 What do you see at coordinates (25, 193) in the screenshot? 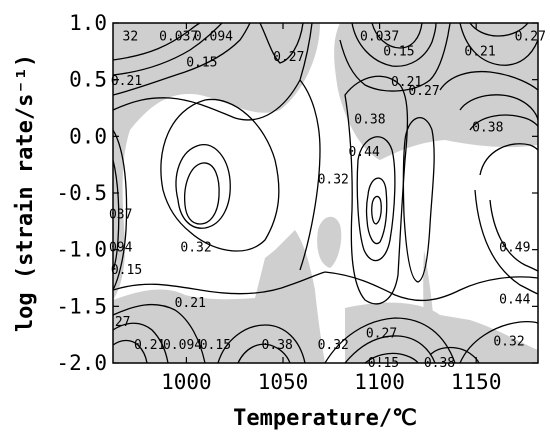
I see `y-axis-title: log (strain rate/s⁻¹)` at bounding box center [25, 193].